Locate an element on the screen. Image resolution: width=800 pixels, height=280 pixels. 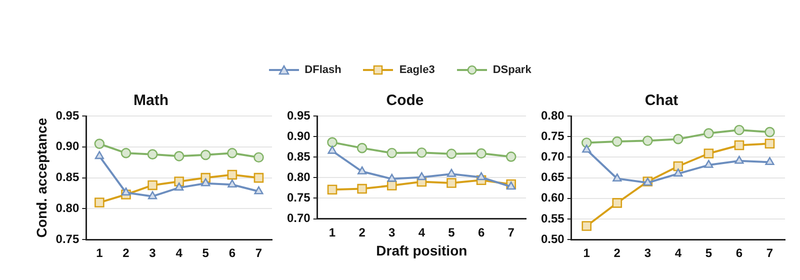
y-tick-label: 0.60 is located at coordinates (552, 197).